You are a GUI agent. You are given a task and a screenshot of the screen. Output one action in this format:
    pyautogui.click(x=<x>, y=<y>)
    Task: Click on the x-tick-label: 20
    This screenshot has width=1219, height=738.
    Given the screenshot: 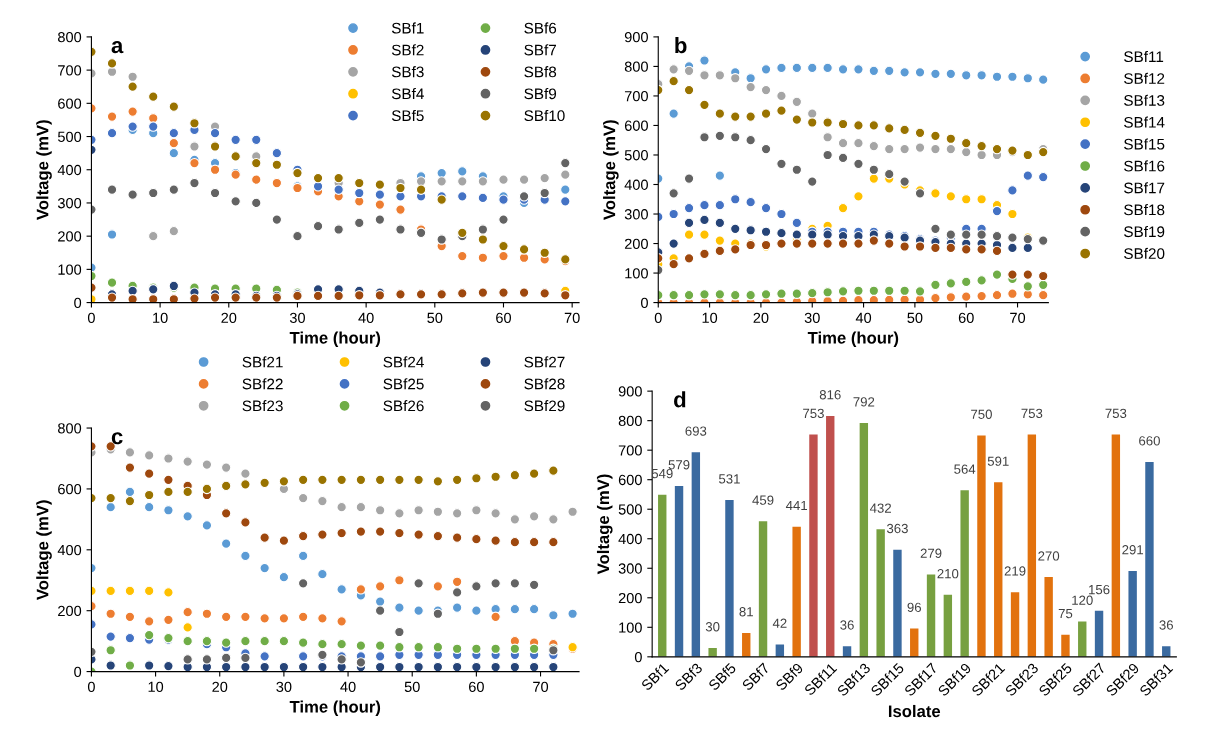 What is the action you would take?
    pyautogui.click(x=761, y=318)
    